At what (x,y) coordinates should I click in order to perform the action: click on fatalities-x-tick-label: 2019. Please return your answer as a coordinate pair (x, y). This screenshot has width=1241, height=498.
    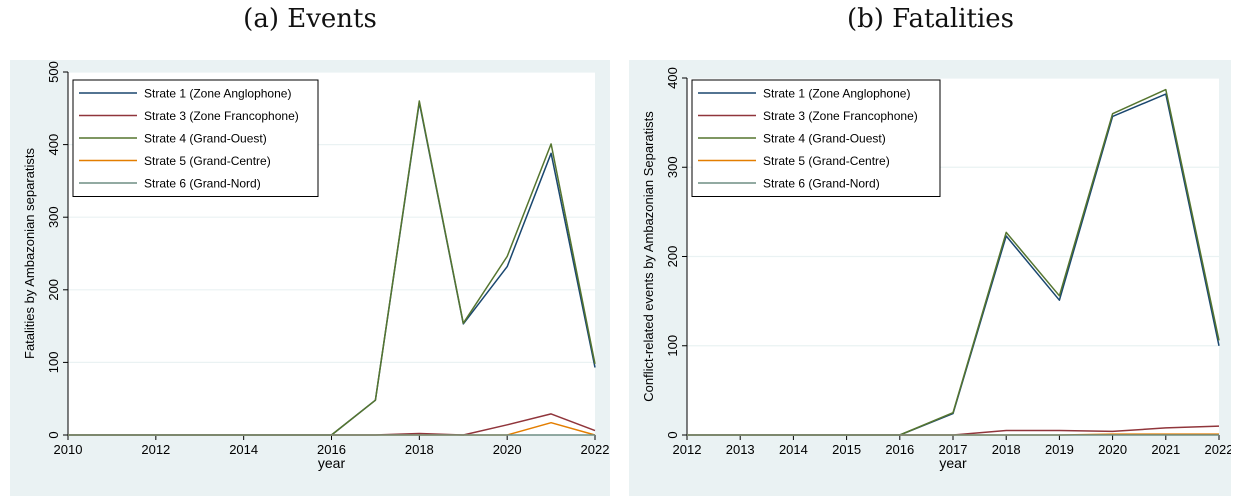
    Looking at the image, I should click on (1059, 449).